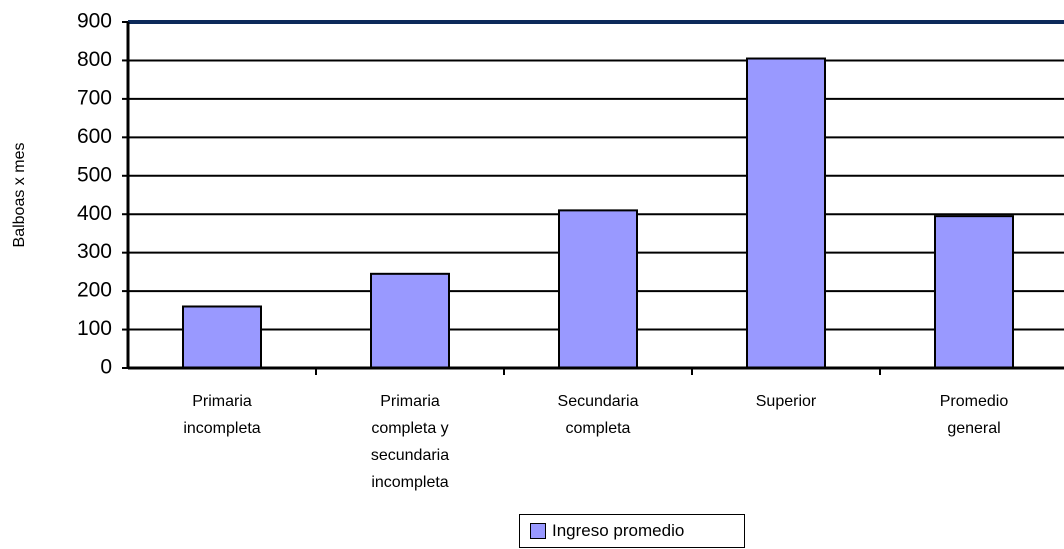 This screenshot has width=1064, height=549. I want to click on legend: Ingreso promedio, so click(632, 531).